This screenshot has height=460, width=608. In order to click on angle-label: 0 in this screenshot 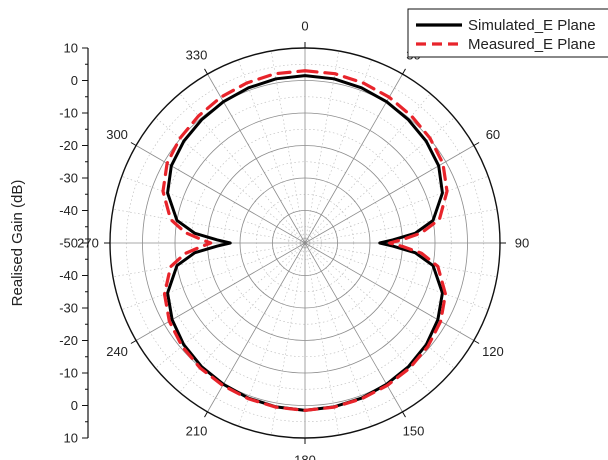, I will do `click(304, 26)`.